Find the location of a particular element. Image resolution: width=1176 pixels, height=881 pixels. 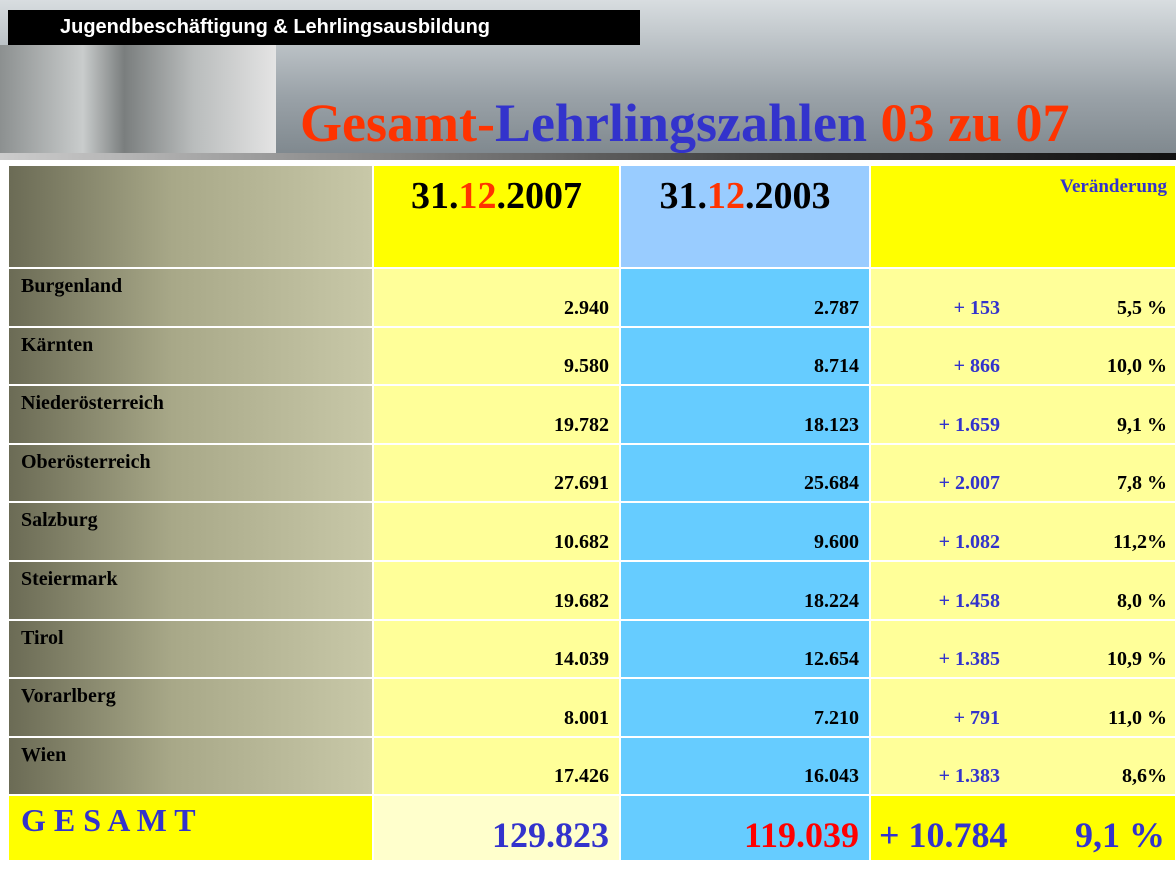

value-2007: 8.001 is located at coordinates (586, 717).